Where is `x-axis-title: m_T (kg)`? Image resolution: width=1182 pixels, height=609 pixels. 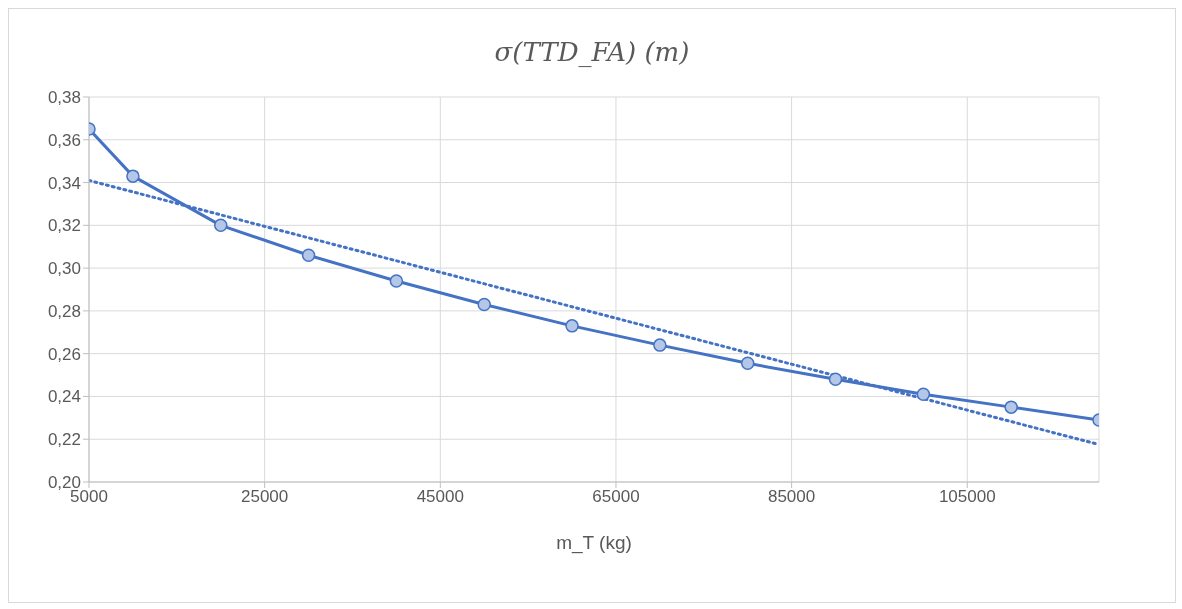 x-axis-title: m_T (kg) is located at coordinates (594, 543).